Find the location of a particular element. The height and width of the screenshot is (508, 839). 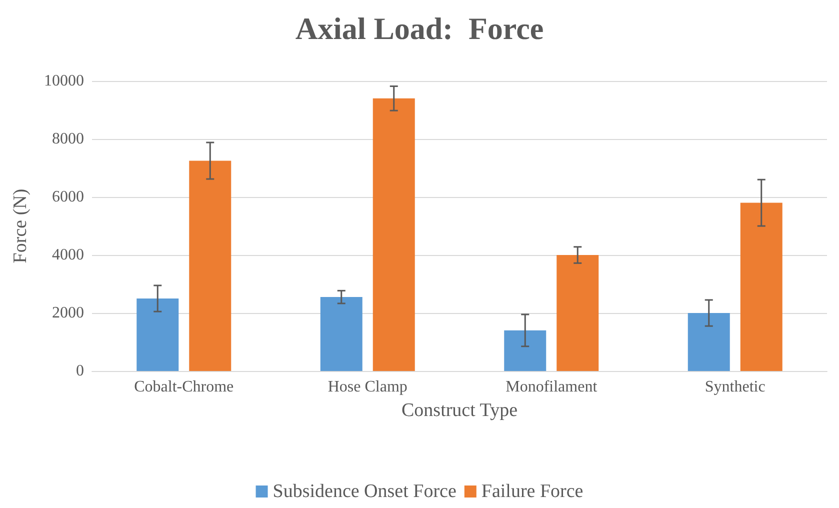

y-tick-label: 8000 is located at coordinates (68, 139).